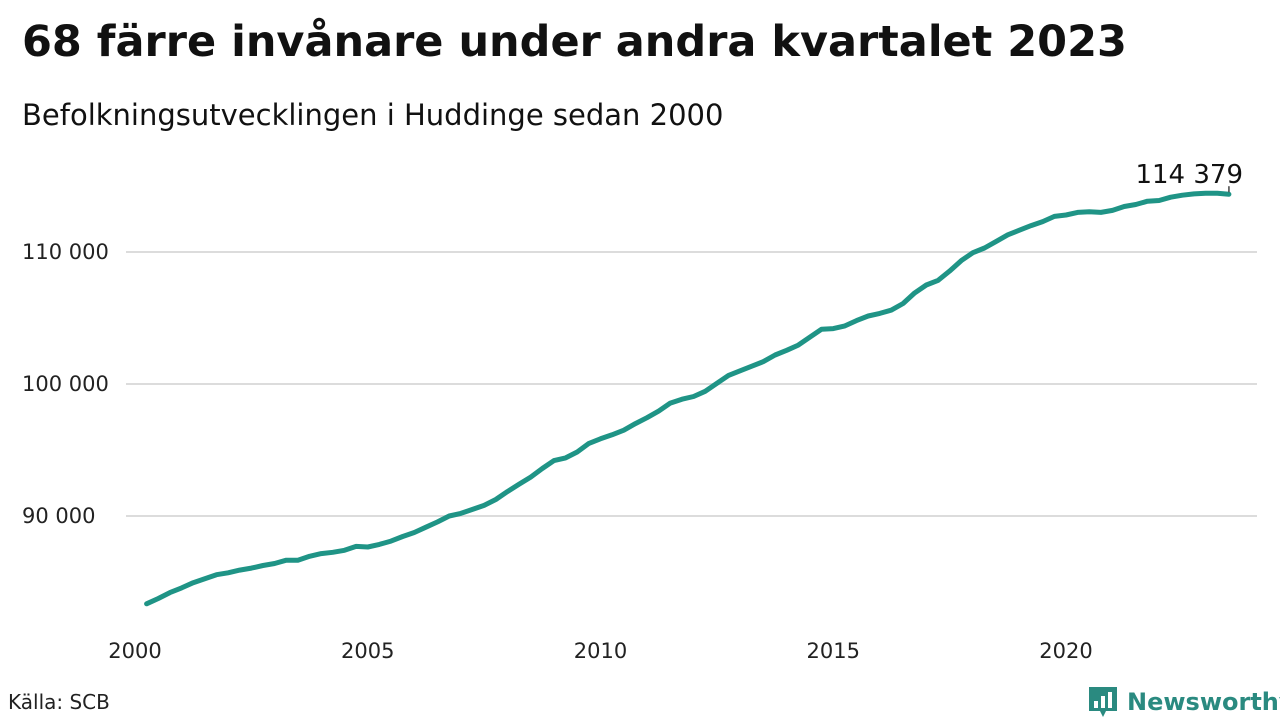  Describe the element at coordinates (58, 516) in the screenshot. I see `y-tick-label: 90 000` at that location.